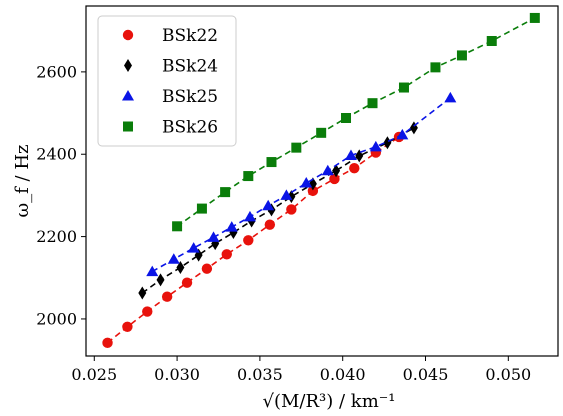 Image resolution: width=563 pixels, height=416 pixels. I want to click on legend-label-bsk25: BSk25, so click(190, 97).